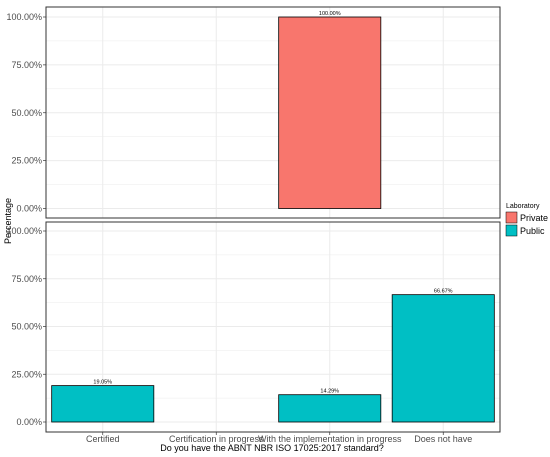 The height and width of the screenshot is (457, 550). I want to click on legend-swatch-private, so click(511, 217).